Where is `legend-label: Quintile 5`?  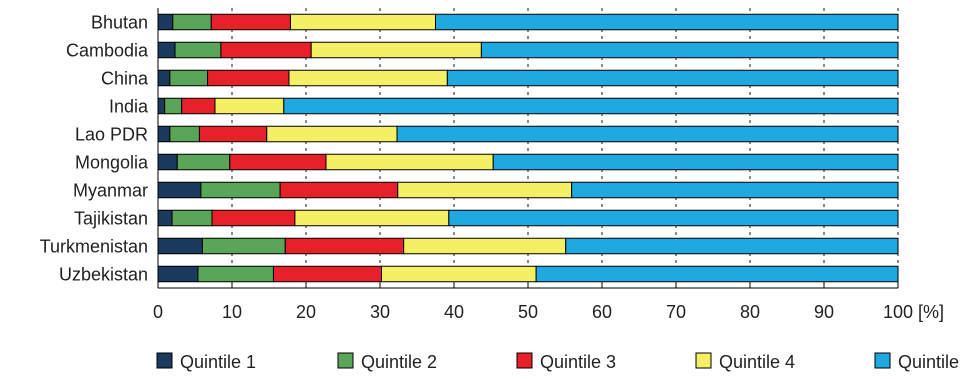
legend-label: Quintile 5 is located at coordinates (930, 362).